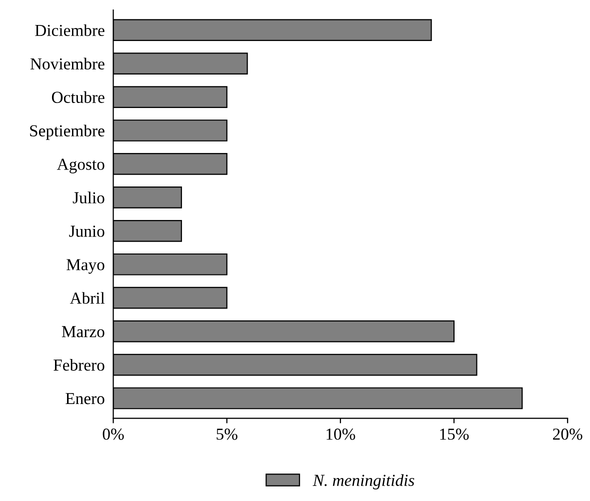 The width and height of the screenshot is (590, 501). Describe the element at coordinates (78, 97) in the screenshot. I see `y-tick-label: Octubre` at that location.